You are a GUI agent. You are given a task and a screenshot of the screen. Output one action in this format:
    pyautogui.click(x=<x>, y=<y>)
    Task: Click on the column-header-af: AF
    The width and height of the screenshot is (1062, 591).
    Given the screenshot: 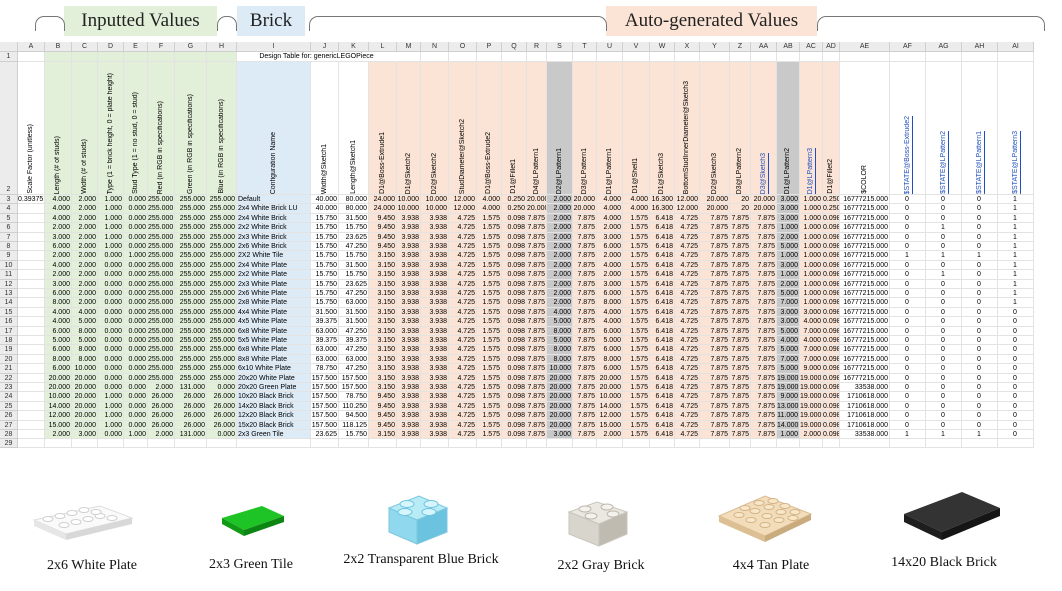 What is the action you would take?
    pyautogui.click(x=908, y=47)
    